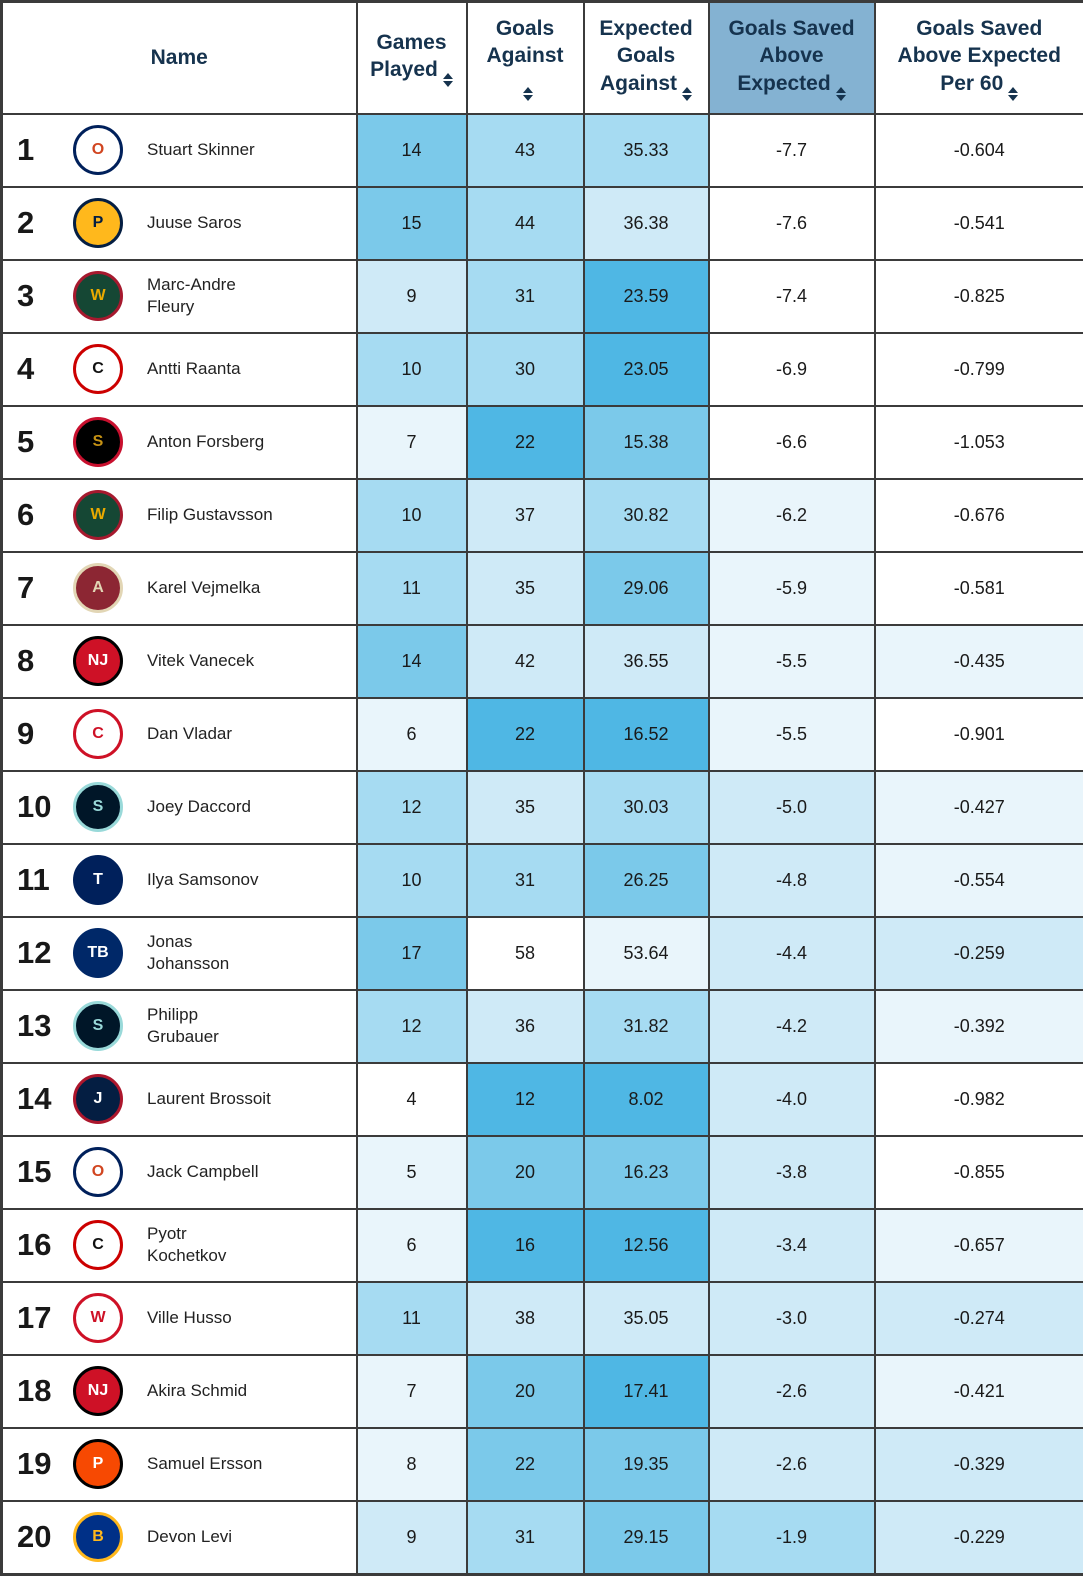  Describe the element at coordinates (792, 58) in the screenshot. I see `column-header-goals-saved-above-expected: Goals Saved Above Expected` at that location.